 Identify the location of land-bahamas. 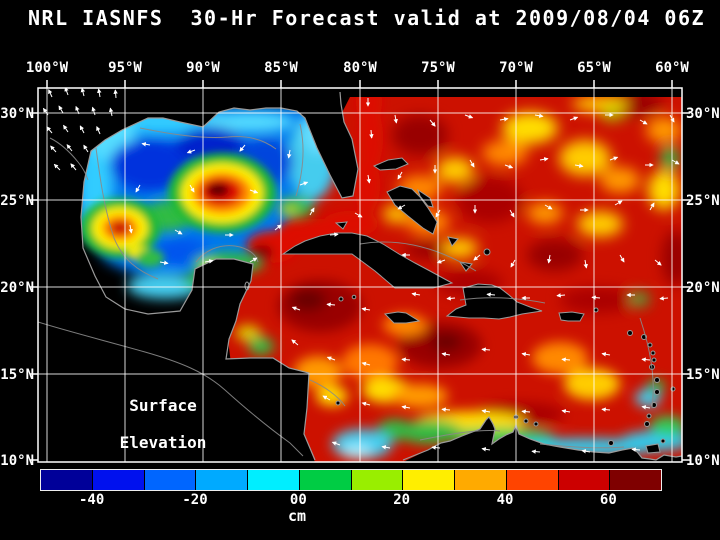
(412, 214).